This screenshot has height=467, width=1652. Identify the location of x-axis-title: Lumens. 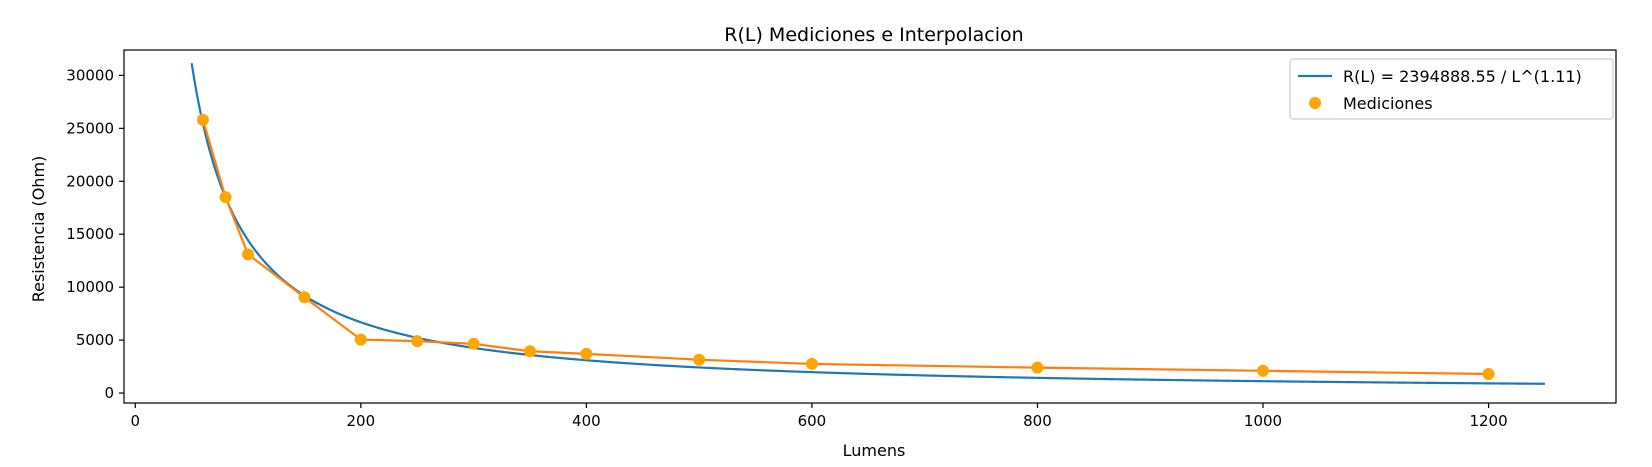
(874, 450).